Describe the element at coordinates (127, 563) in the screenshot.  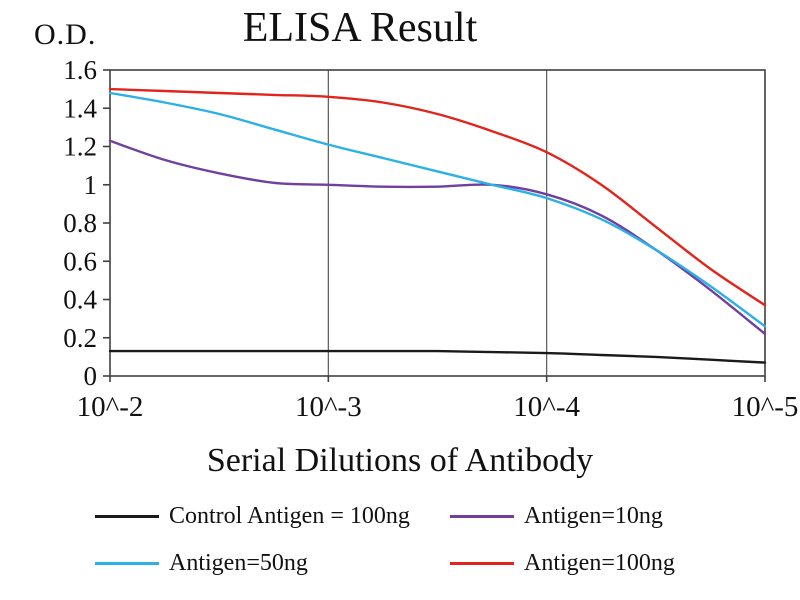
I see `legend-line-swatch-cyan` at that location.